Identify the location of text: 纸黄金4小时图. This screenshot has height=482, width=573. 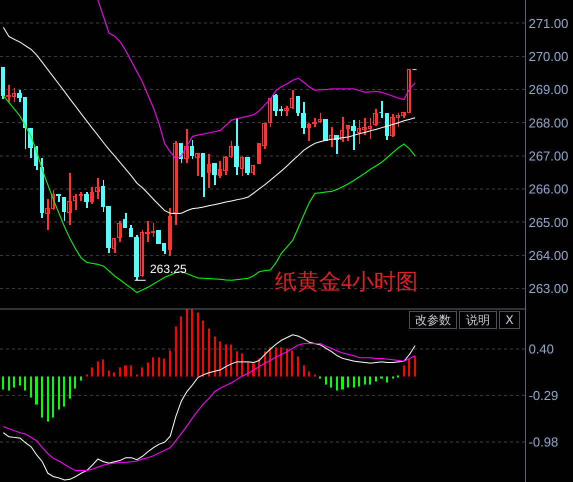
(346, 281).